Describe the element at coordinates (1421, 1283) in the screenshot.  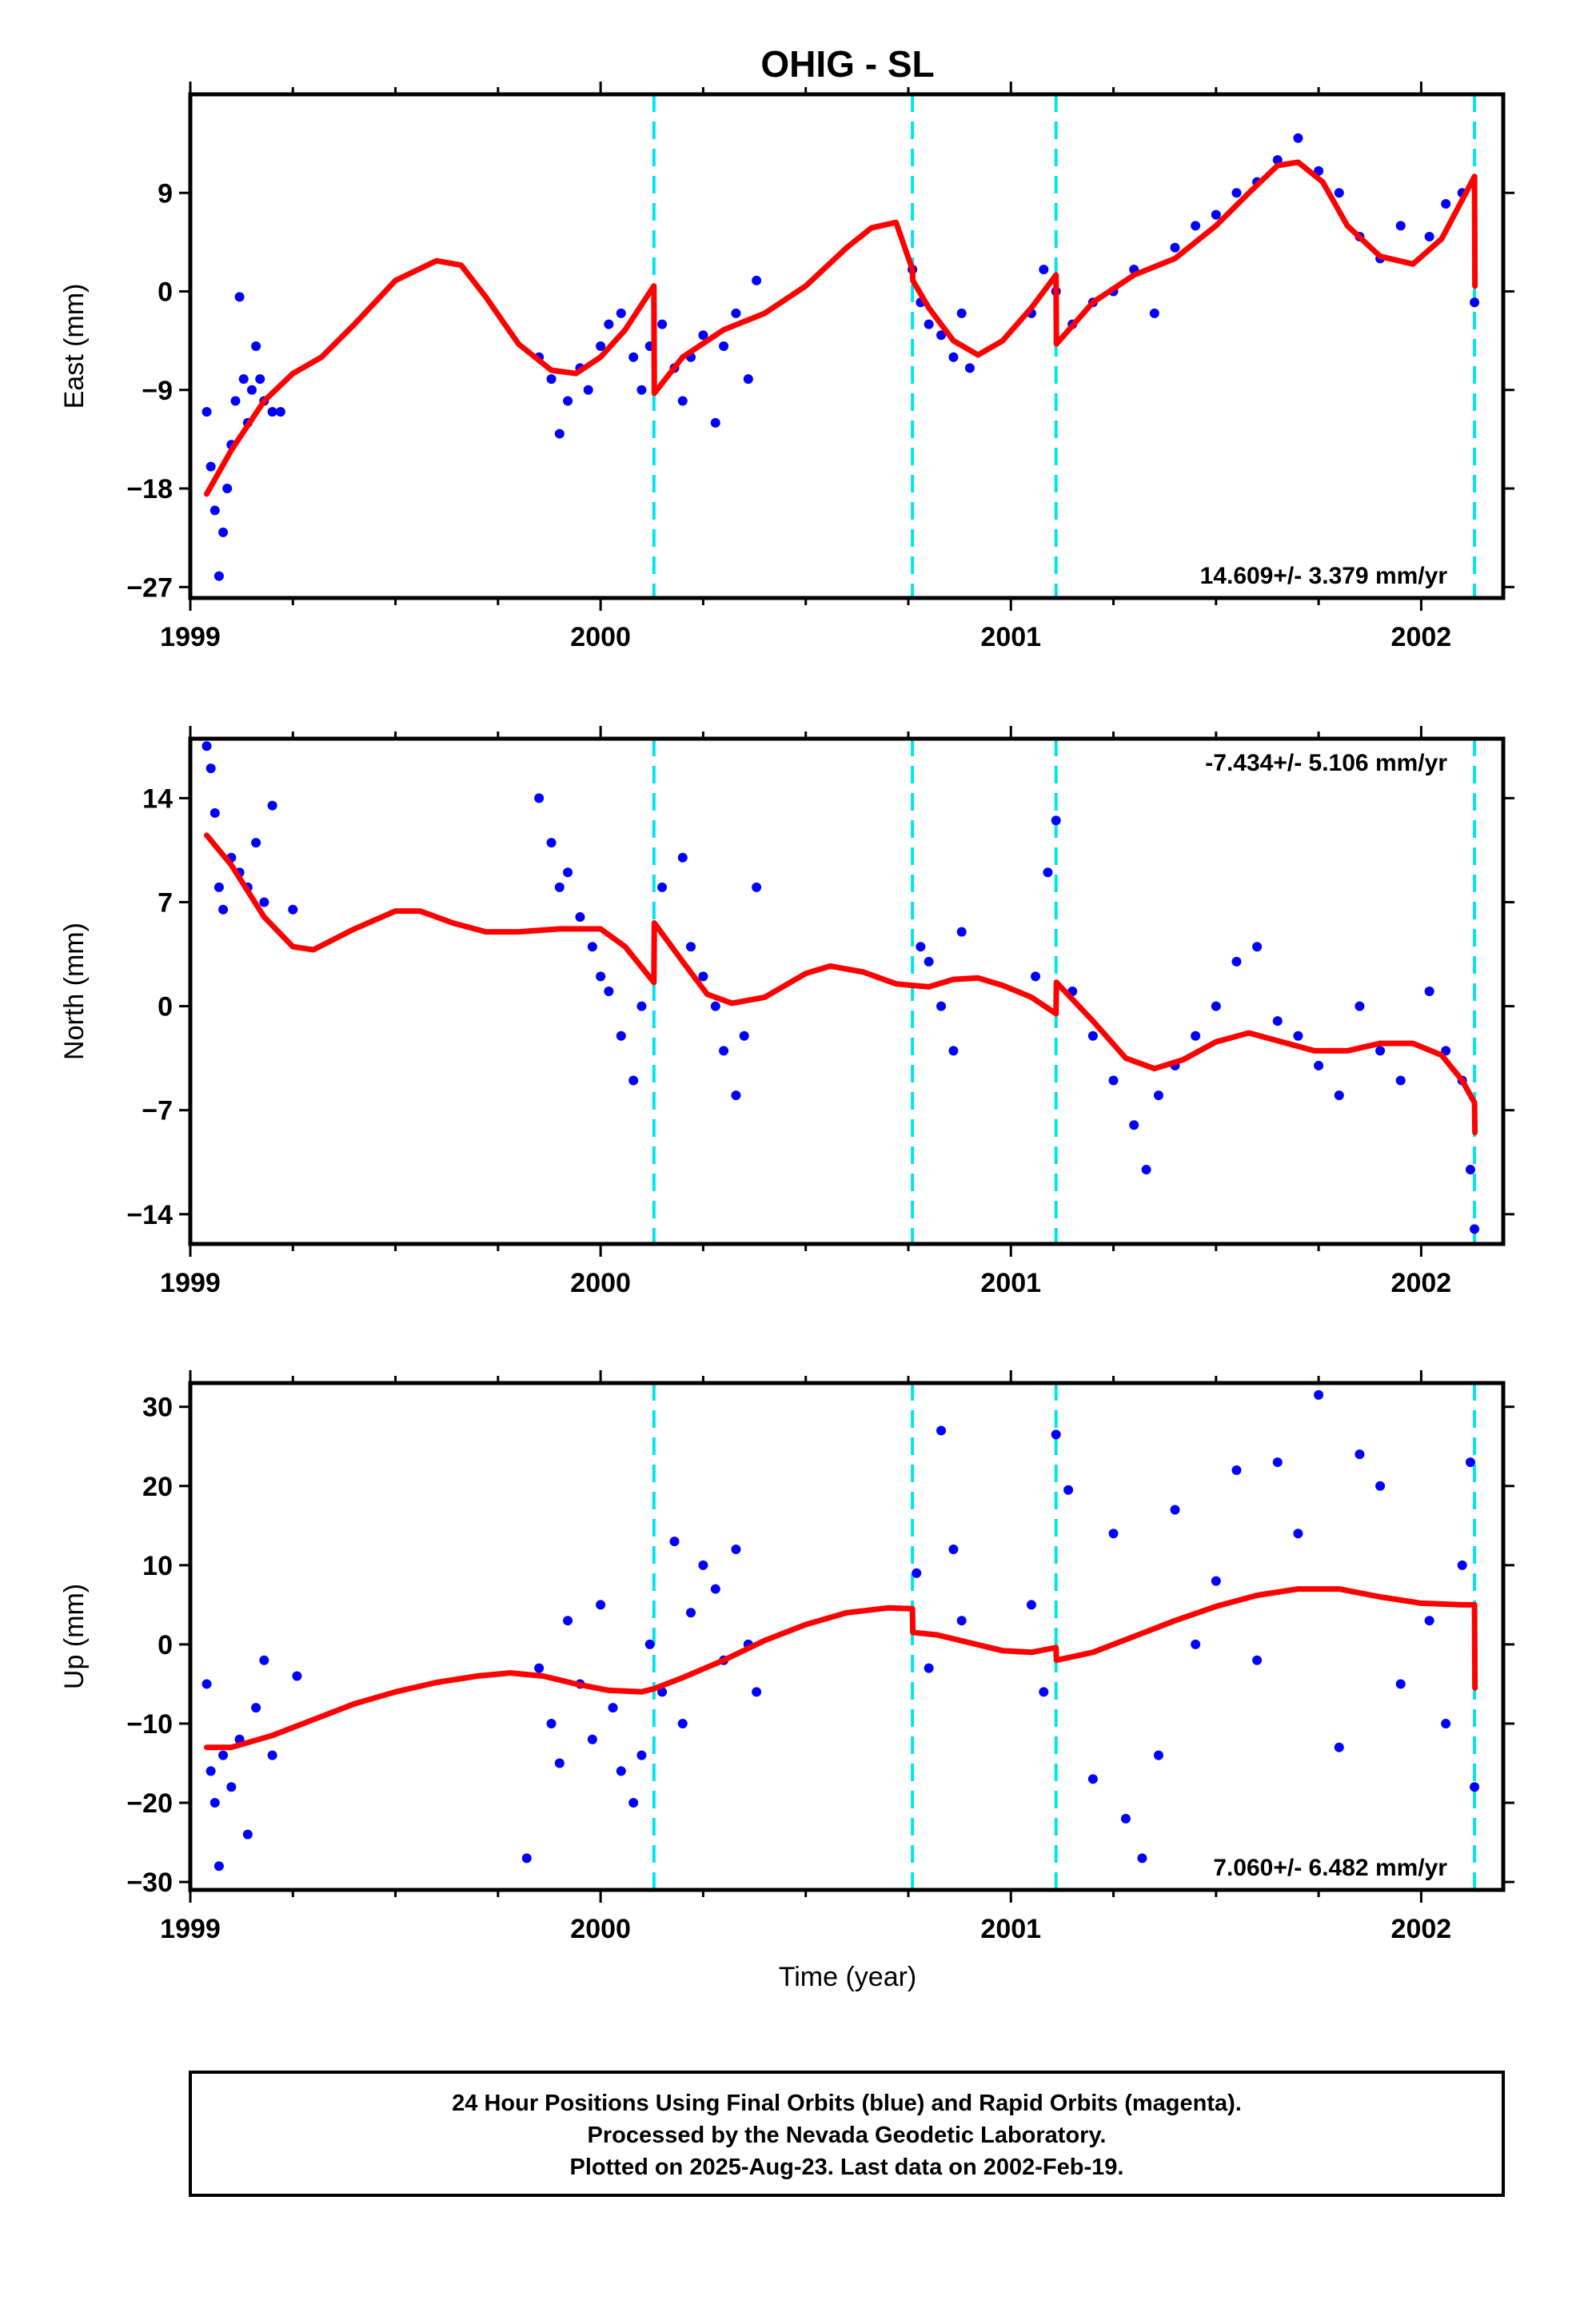
I see `north-x-tick-label: 2002` at that location.